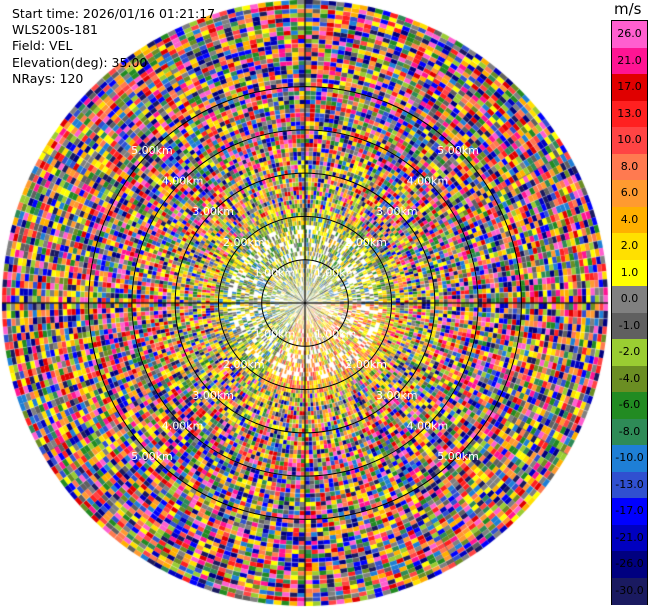 The height and width of the screenshot is (610, 650). I want to click on range-ring, so click(305, 303).